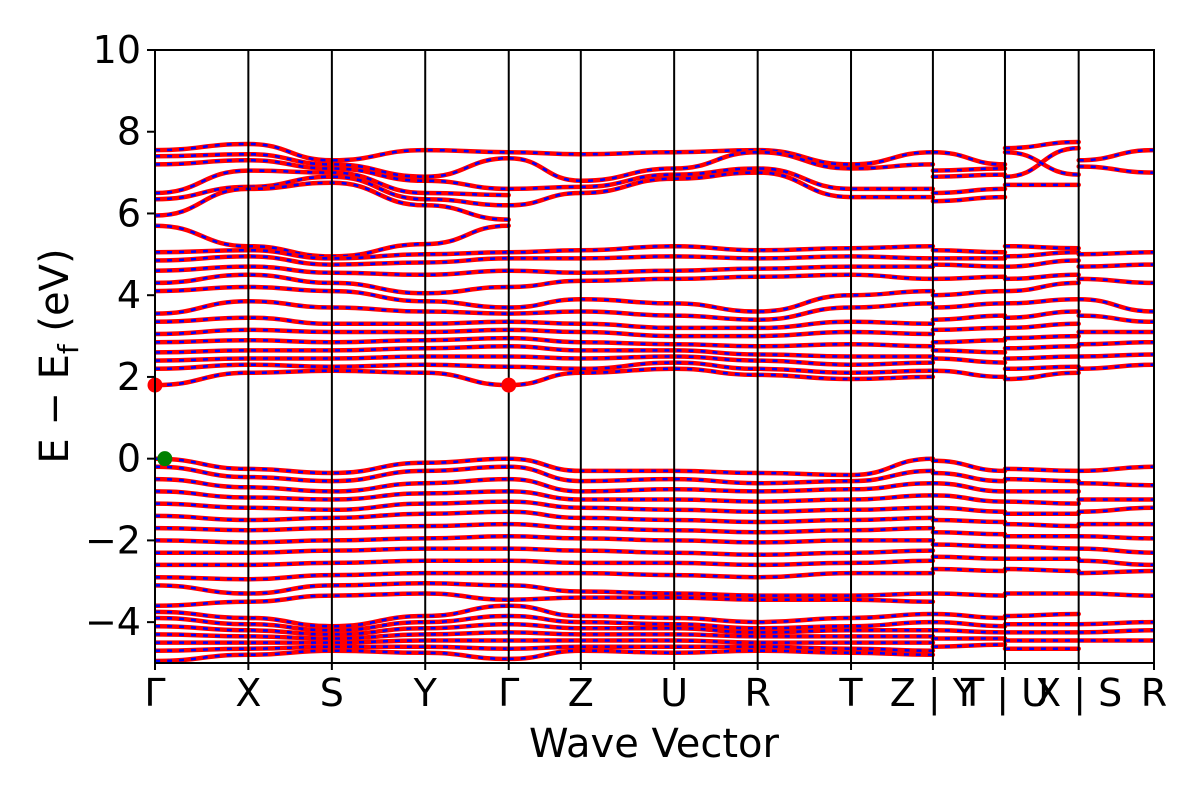  I want to click on band-line-43-spin-up, so click(721, 189).